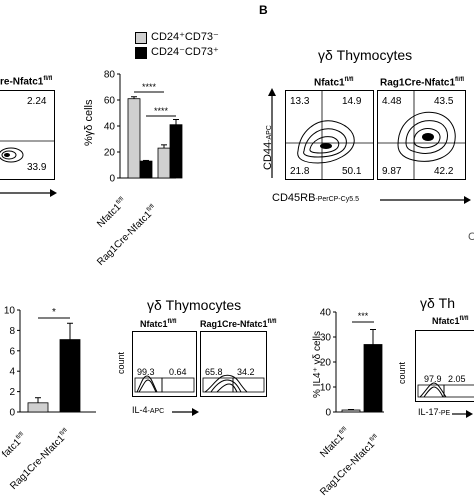 This screenshot has height=498, width=474. I want to click on mid-hist-2-curves, so click(233, 383).